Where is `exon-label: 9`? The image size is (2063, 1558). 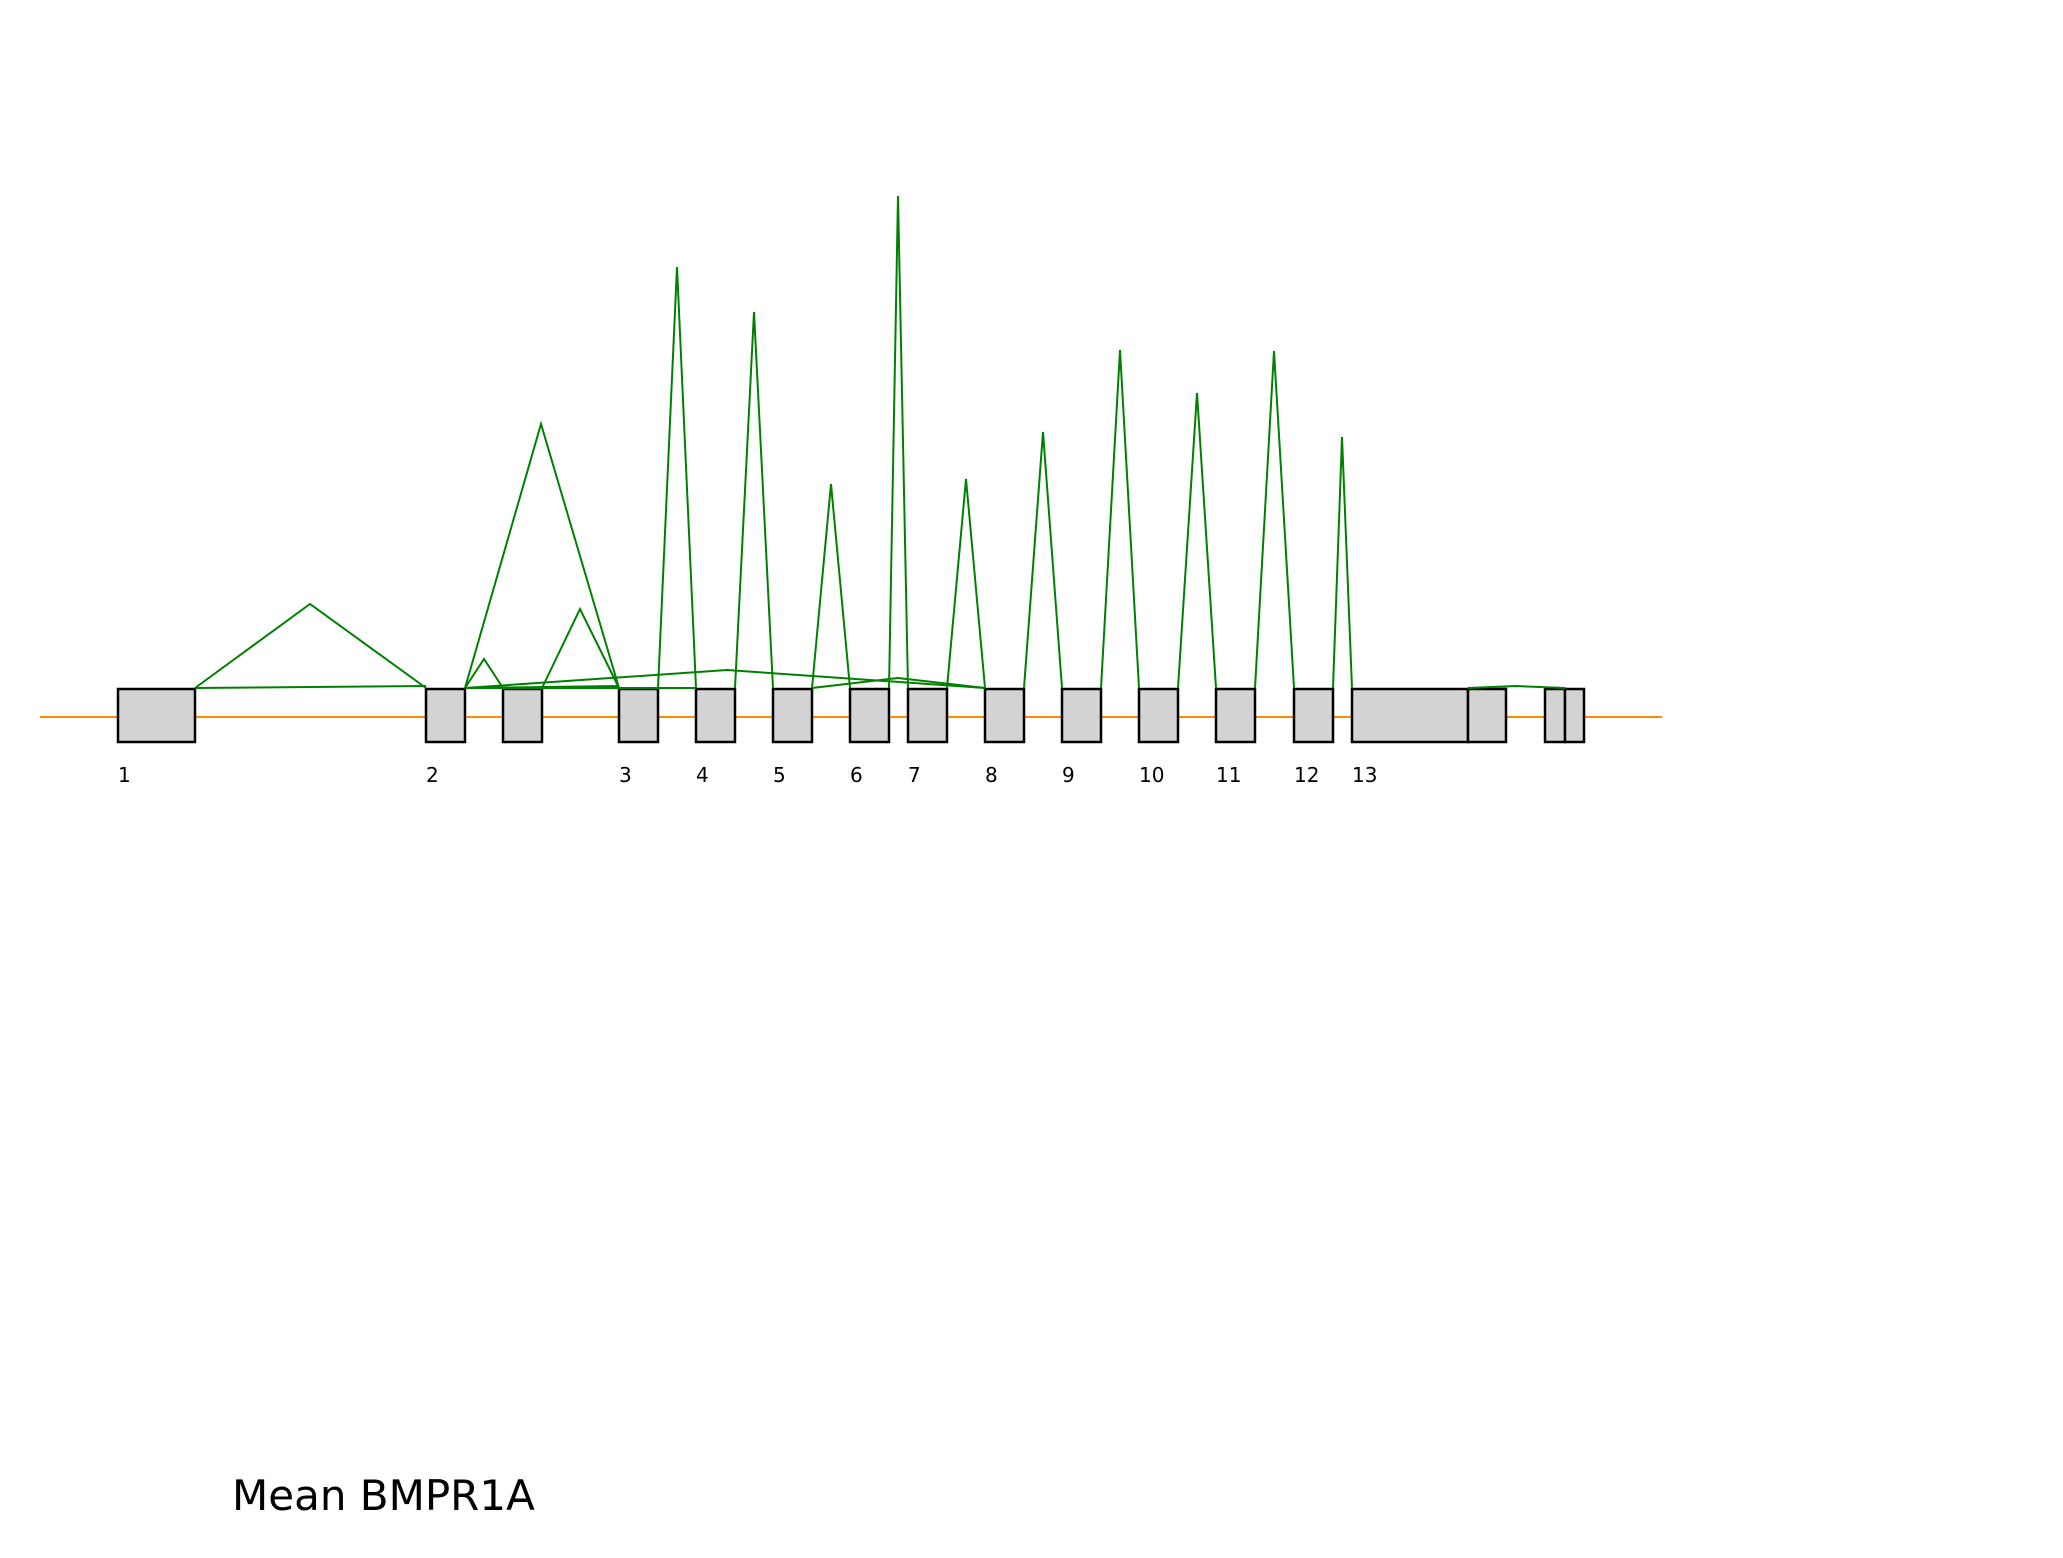
exon-label: 9 is located at coordinates (1068, 775).